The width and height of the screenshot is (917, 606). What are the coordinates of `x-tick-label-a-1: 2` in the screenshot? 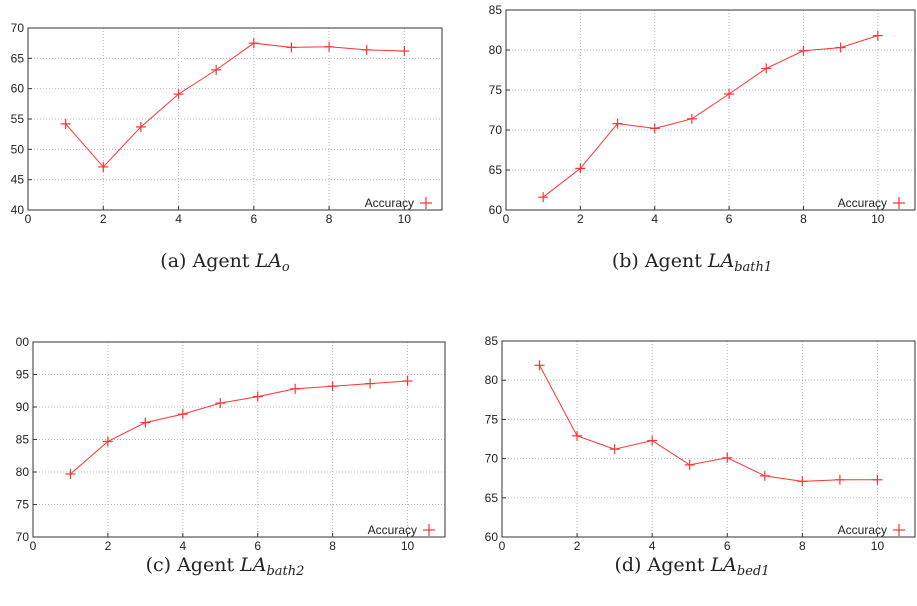 It's located at (103, 219).